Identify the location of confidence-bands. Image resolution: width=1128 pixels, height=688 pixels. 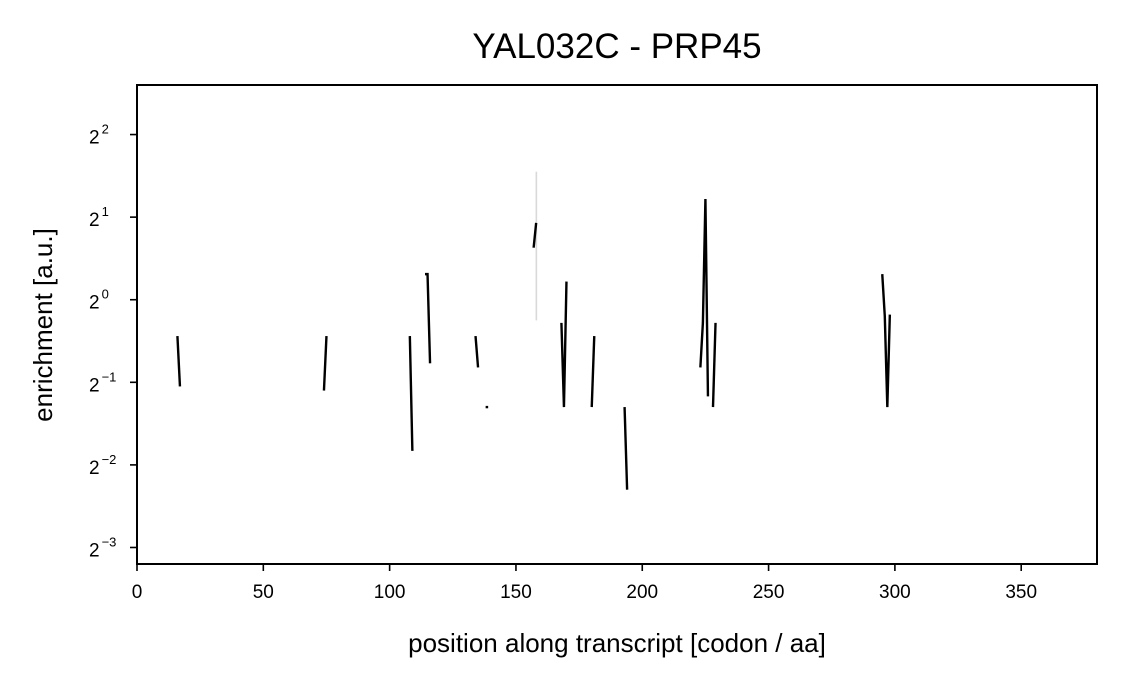
(536, 246).